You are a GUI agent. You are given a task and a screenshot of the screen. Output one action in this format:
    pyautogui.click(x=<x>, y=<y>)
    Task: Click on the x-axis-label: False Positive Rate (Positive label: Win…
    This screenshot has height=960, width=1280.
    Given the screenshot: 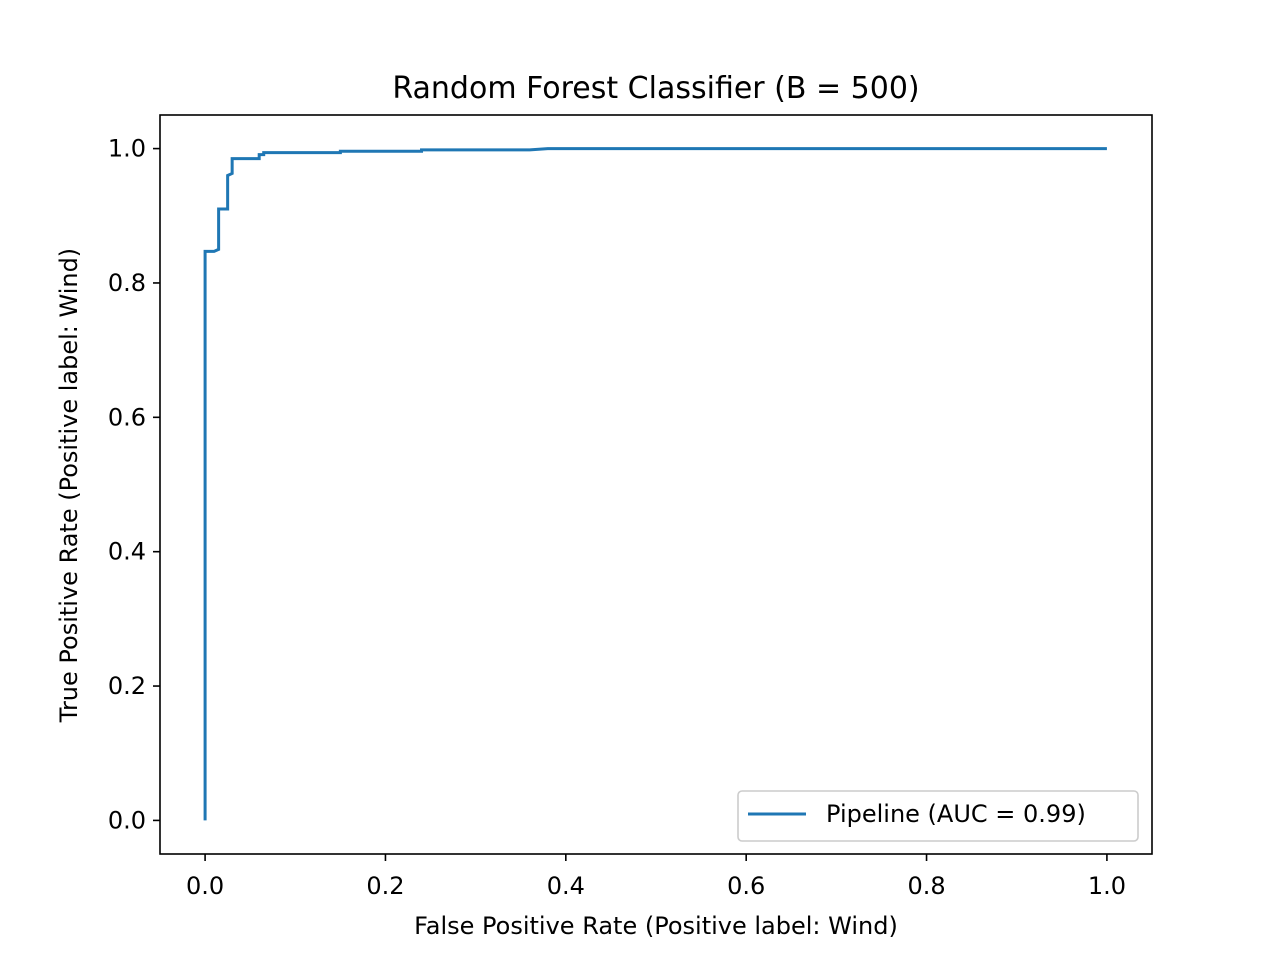 What is the action you would take?
    pyautogui.click(x=656, y=926)
    